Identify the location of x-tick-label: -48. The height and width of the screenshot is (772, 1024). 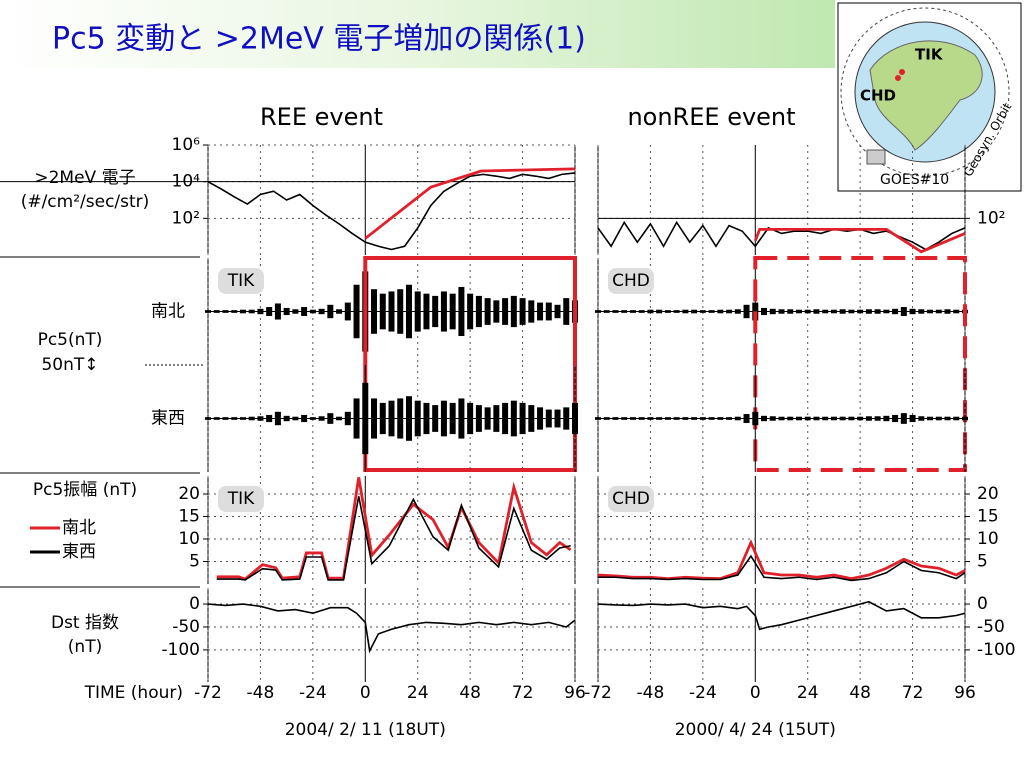
(261, 693).